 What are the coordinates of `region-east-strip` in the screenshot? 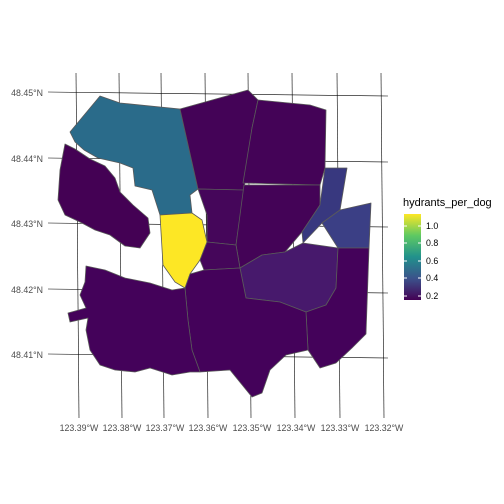 It's located at (324, 205).